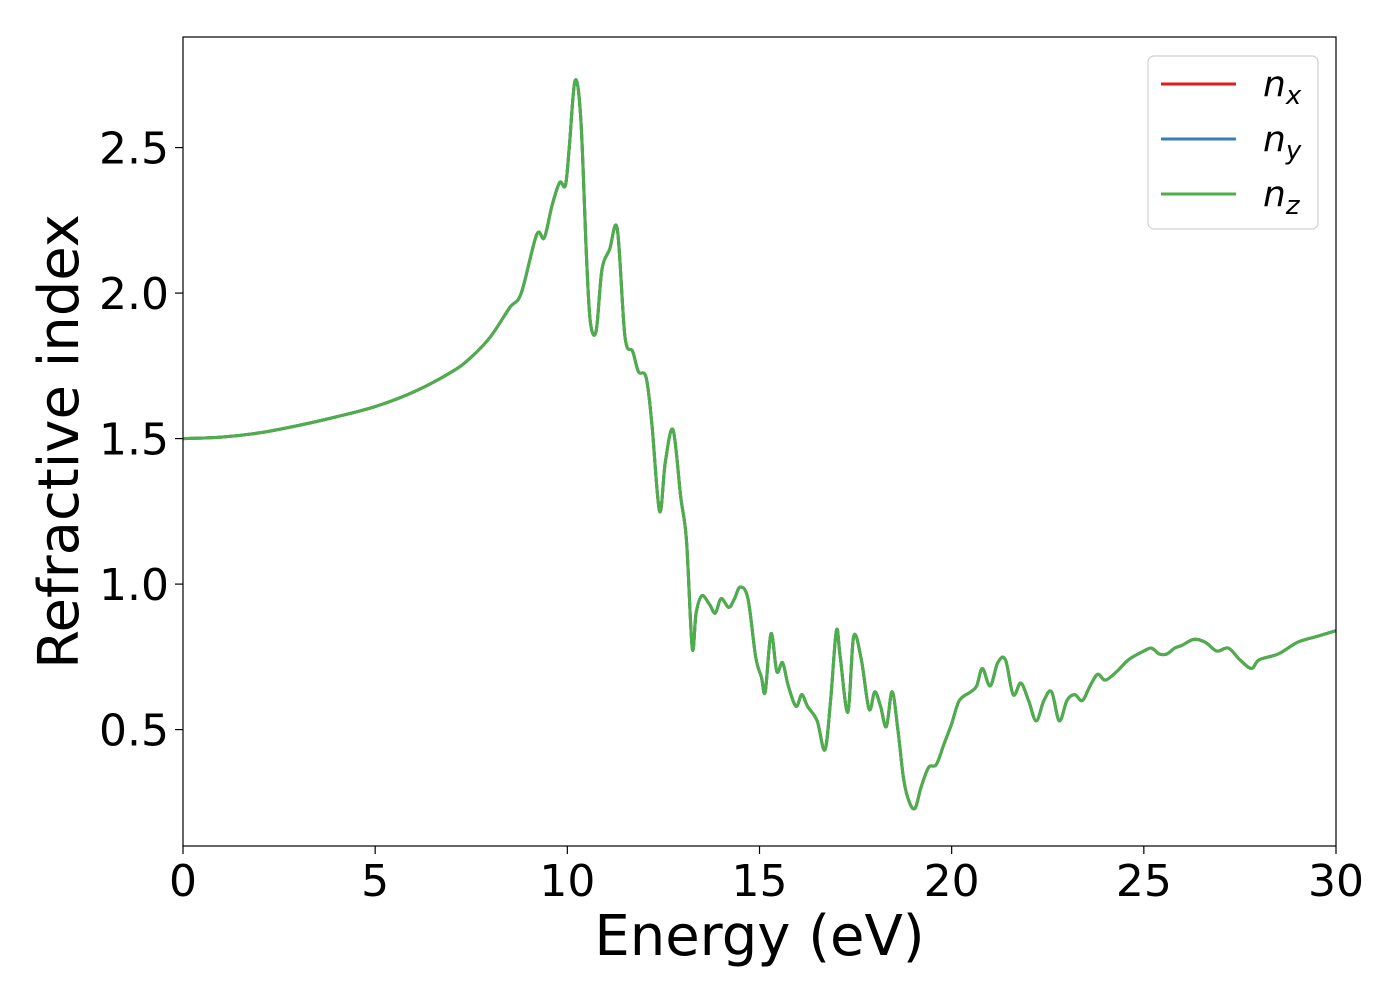 This screenshot has height=1000, width=1400. I want to click on x-tick-label: 20, so click(952, 881).